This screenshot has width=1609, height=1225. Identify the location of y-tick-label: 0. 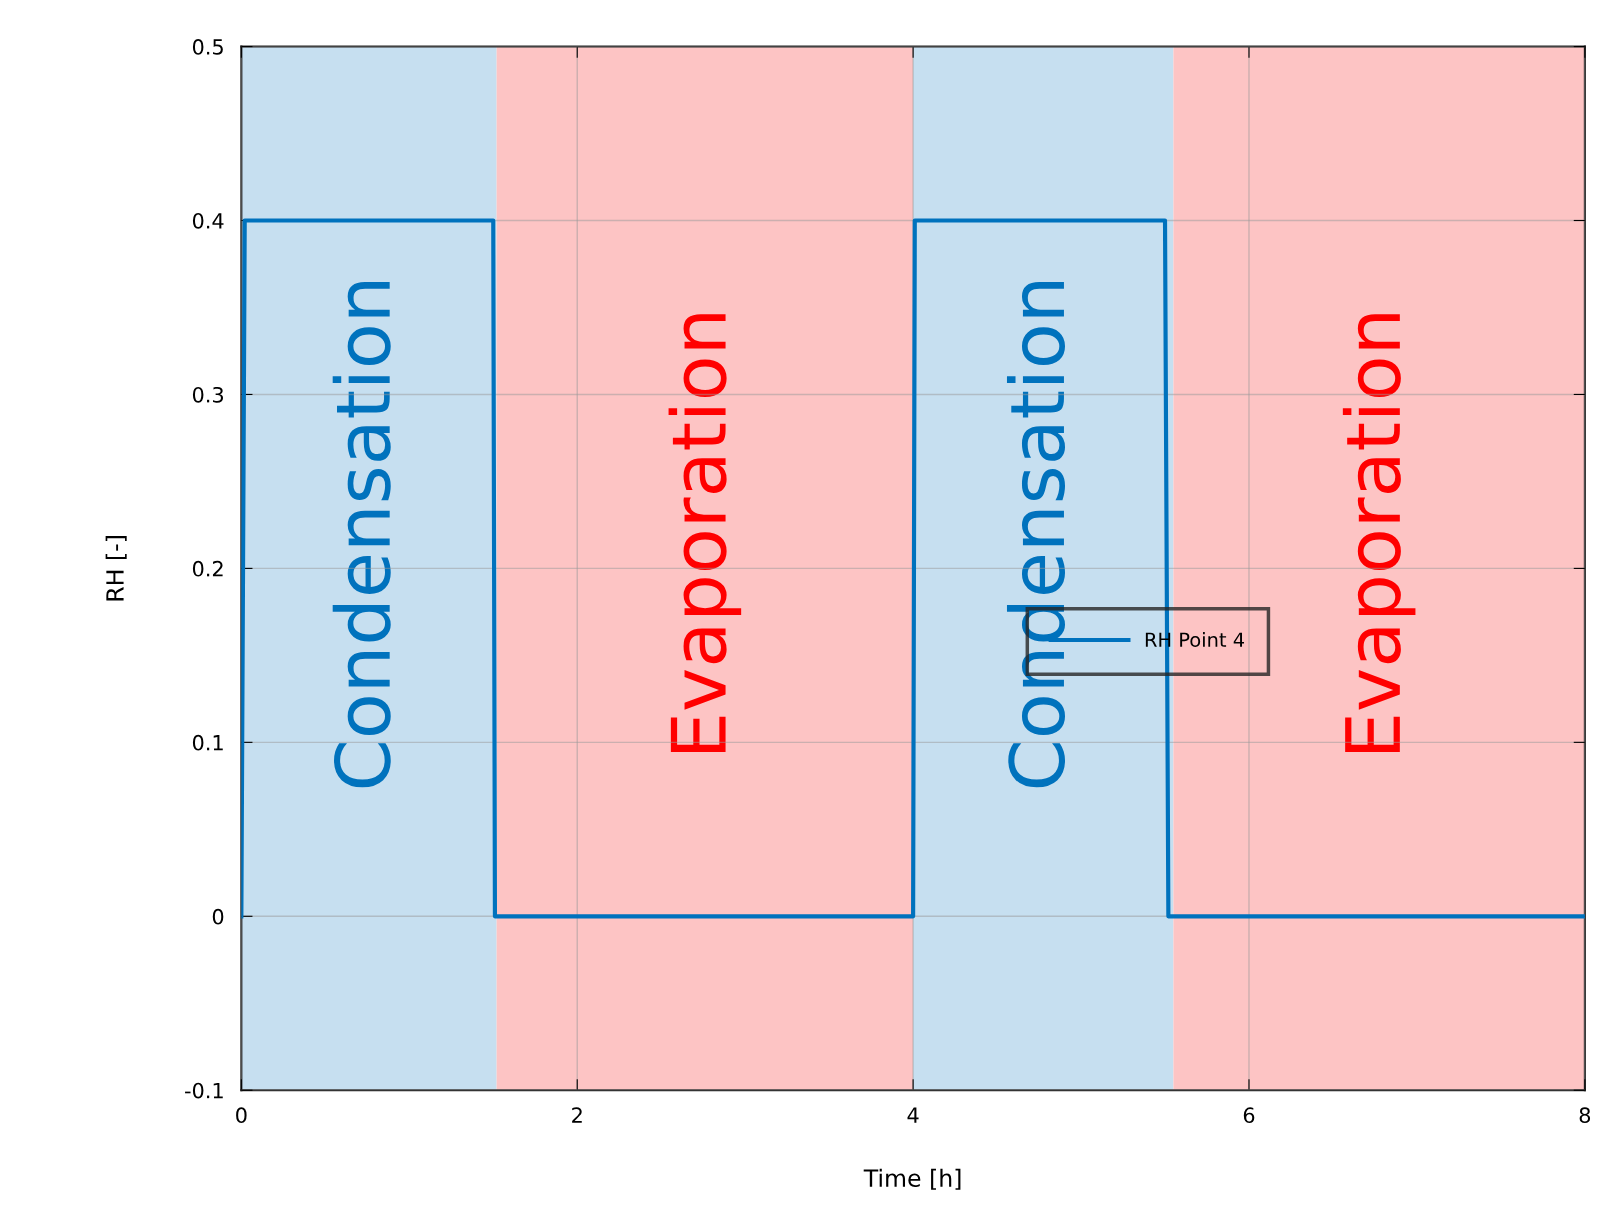
(218, 916).